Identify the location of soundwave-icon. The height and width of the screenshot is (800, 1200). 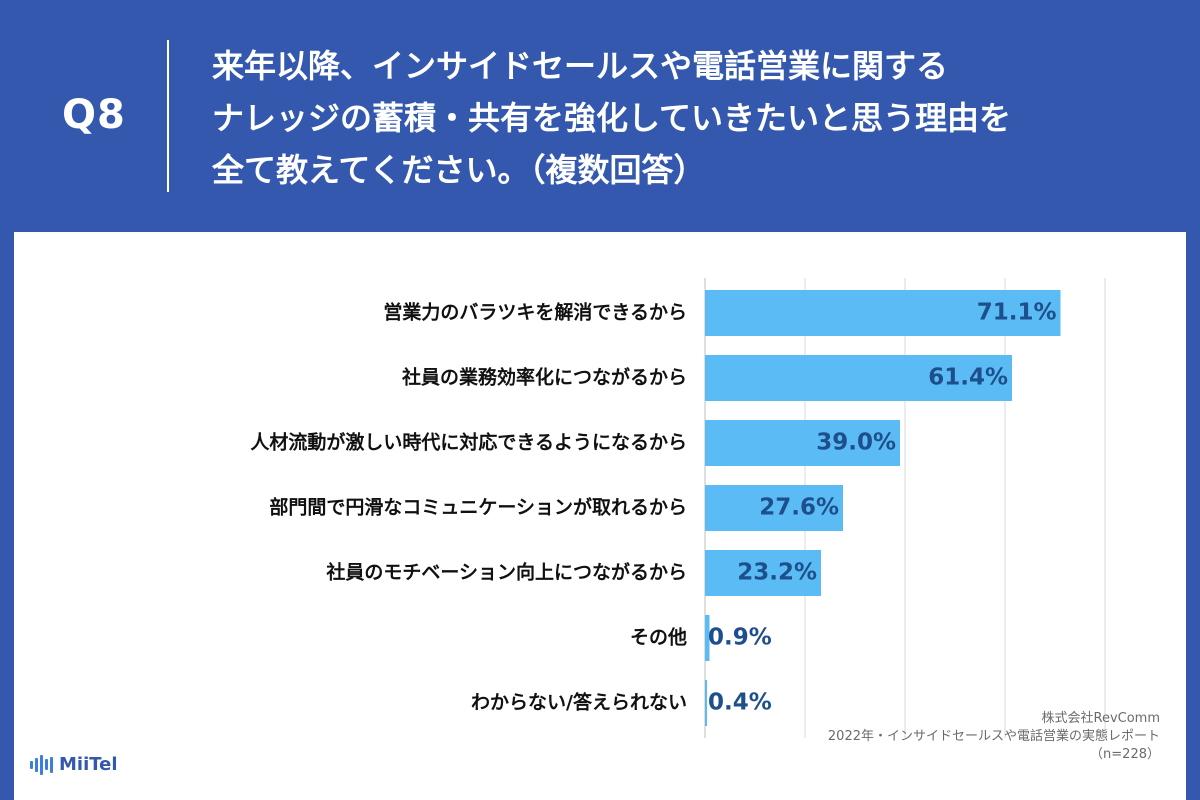
(41, 764).